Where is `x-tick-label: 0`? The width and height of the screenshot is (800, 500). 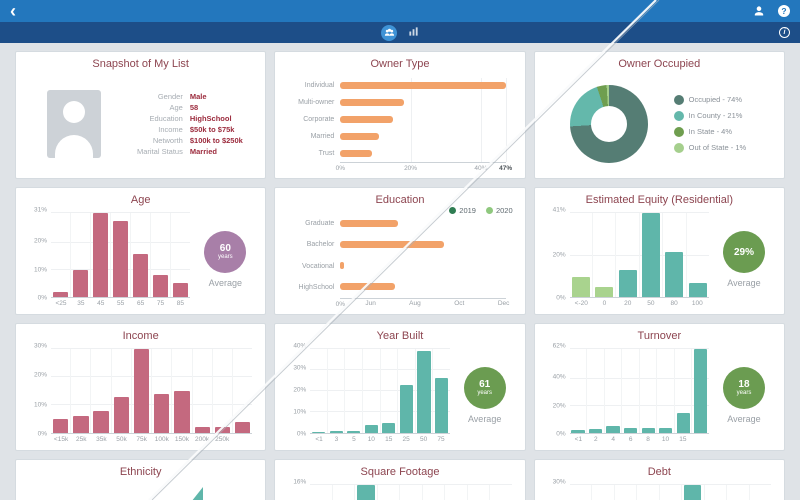 x-tick-label: 0 is located at coordinates (604, 303).